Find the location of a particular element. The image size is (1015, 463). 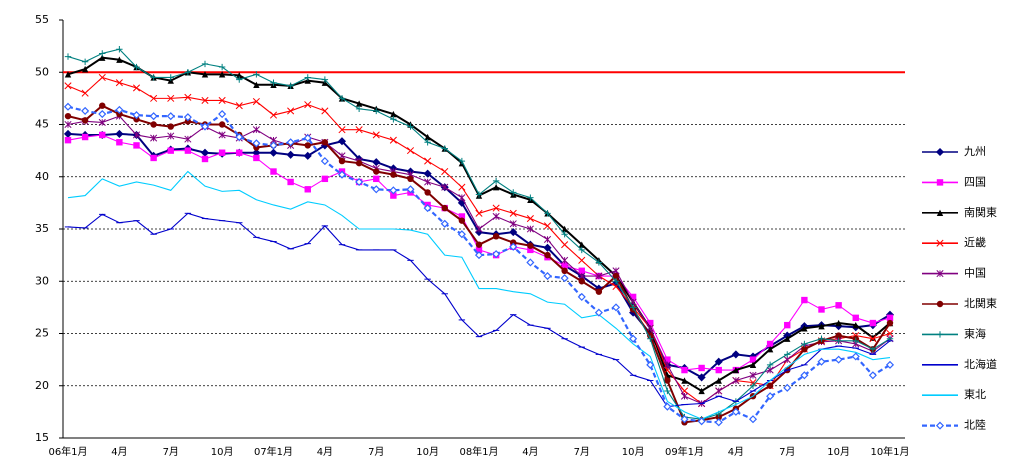

y-tick-label: 40 is located at coordinates (42, 176).